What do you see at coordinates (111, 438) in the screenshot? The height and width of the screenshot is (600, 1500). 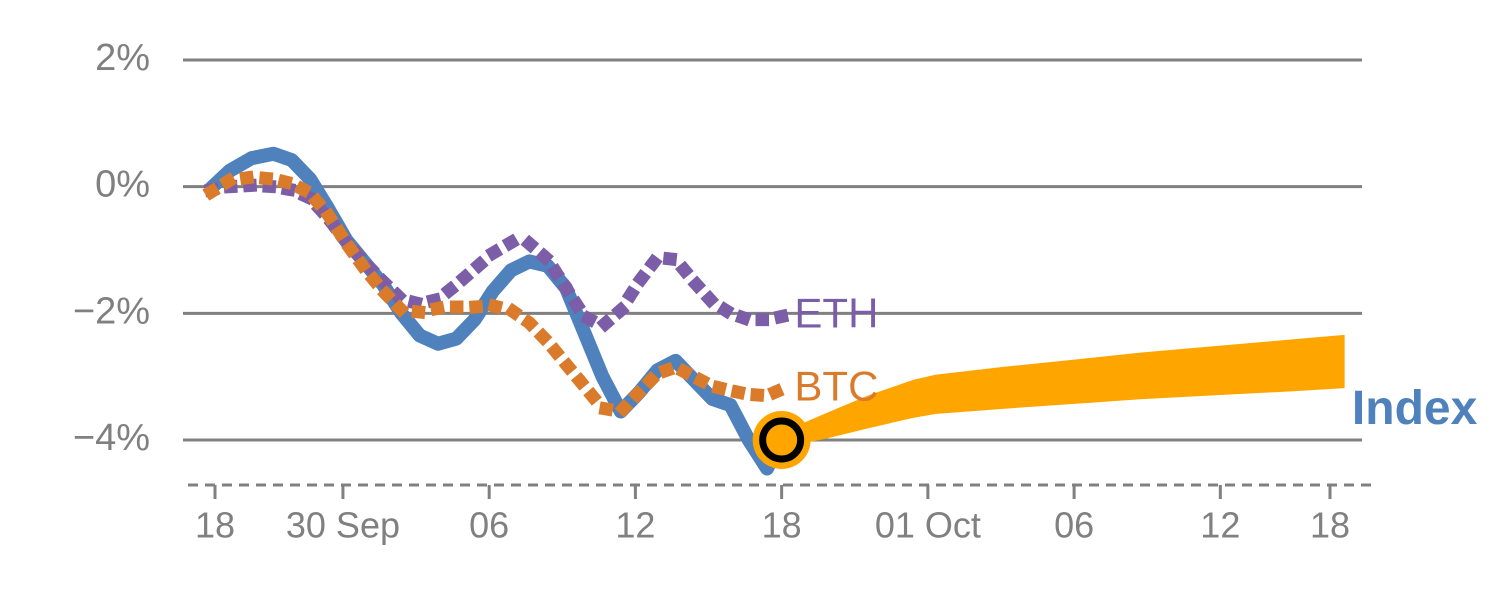 I see `y-tick-label: −4%` at bounding box center [111, 438].